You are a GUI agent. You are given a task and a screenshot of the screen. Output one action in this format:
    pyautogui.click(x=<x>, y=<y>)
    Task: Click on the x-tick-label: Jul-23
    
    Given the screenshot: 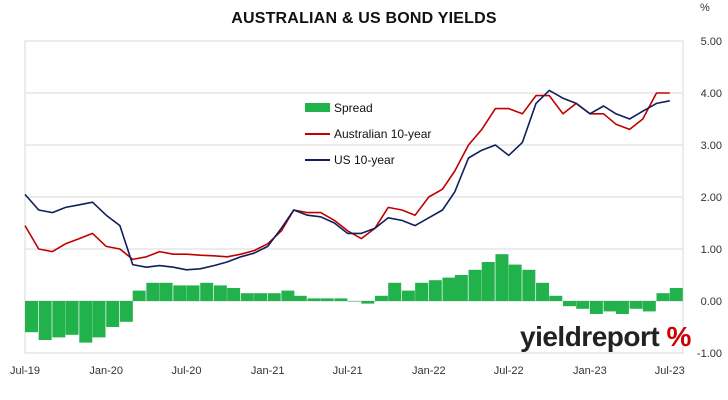 What is the action you would take?
    pyautogui.click(x=670, y=371)
    